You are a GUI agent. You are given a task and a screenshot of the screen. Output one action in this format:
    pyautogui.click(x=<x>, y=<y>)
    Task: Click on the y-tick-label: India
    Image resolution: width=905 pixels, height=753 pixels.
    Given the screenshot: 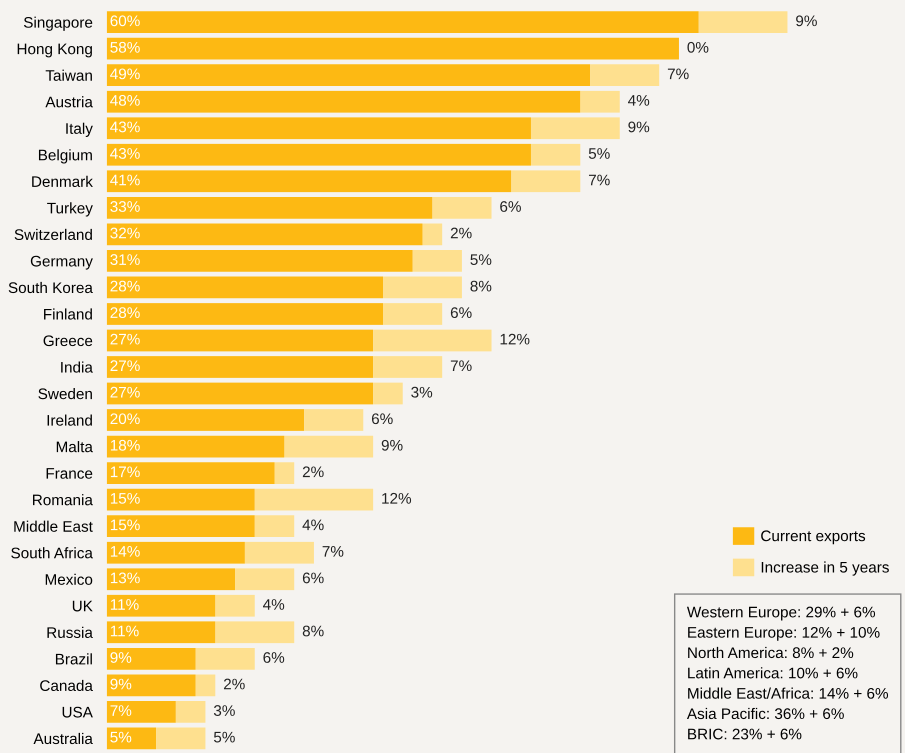 What is the action you would take?
    pyautogui.click(x=77, y=367)
    